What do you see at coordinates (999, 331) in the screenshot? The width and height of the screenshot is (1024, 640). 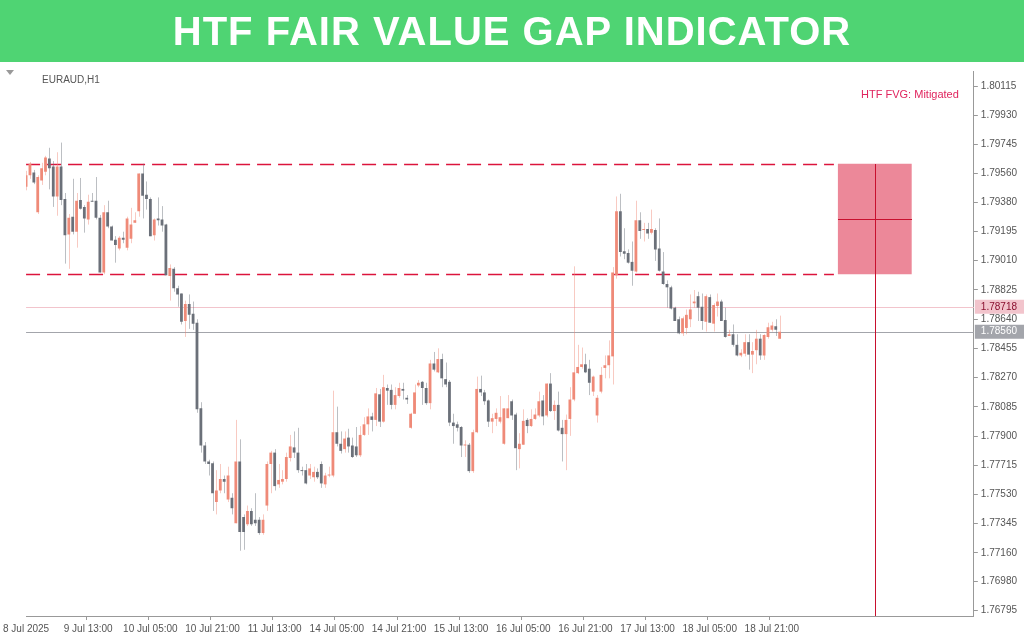 I see `ref-line-label: 1.78560` at bounding box center [999, 331].